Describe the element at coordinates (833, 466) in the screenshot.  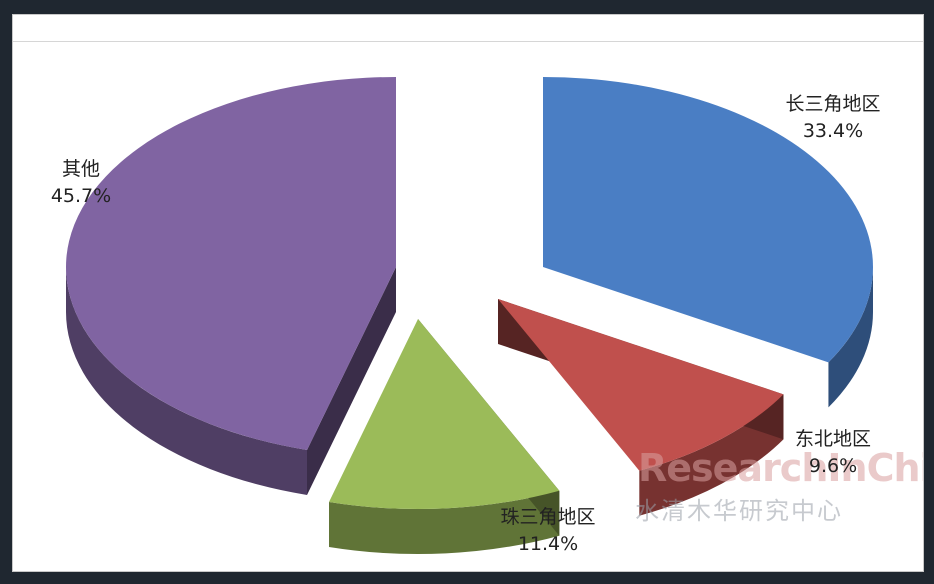
I see `slice-percent: 9.6%` at that location.